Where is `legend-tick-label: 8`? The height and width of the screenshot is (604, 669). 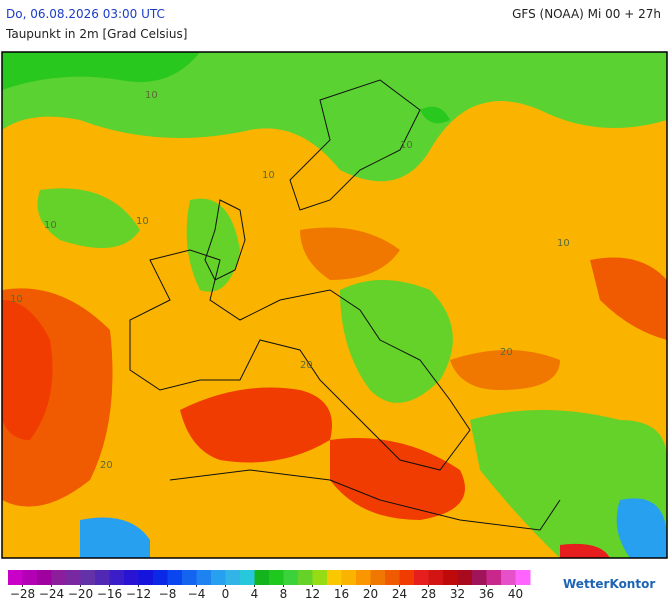
legend-tick-label: 8 is located at coordinates (284, 593).